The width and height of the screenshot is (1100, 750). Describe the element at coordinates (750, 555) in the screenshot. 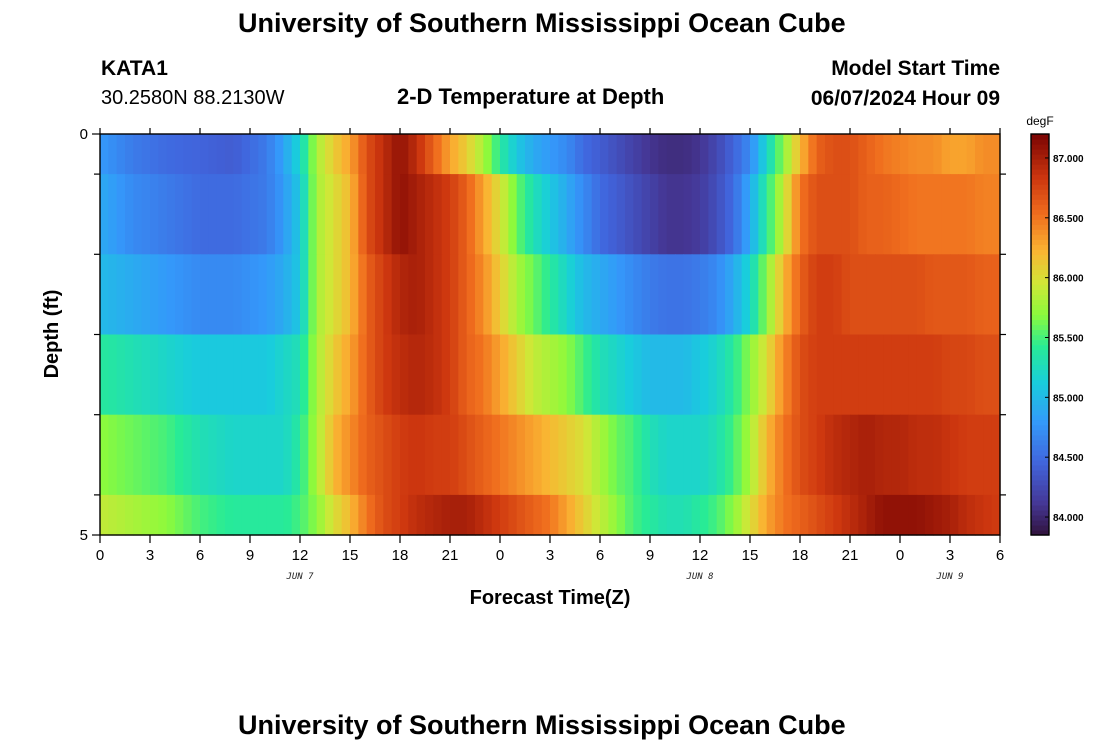

I see `x-tick-label: 15` at that location.